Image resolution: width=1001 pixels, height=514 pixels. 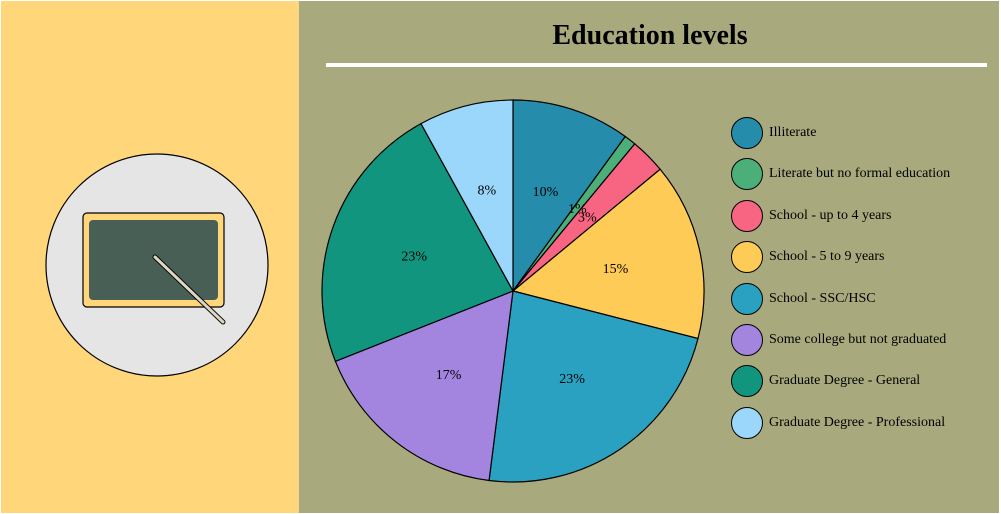 I want to click on legend-label: School - 5 to 9 years, so click(x=827, y=257).